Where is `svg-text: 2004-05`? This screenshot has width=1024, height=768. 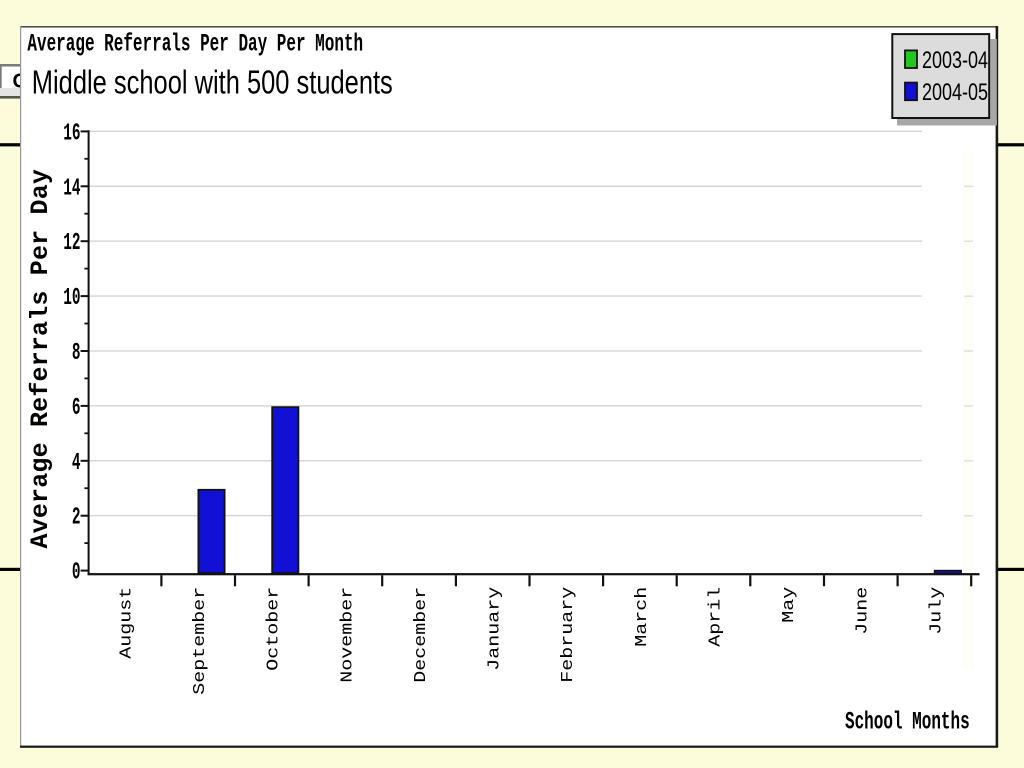
svg-text: 2004-05 is located at coordinates (955, 93).